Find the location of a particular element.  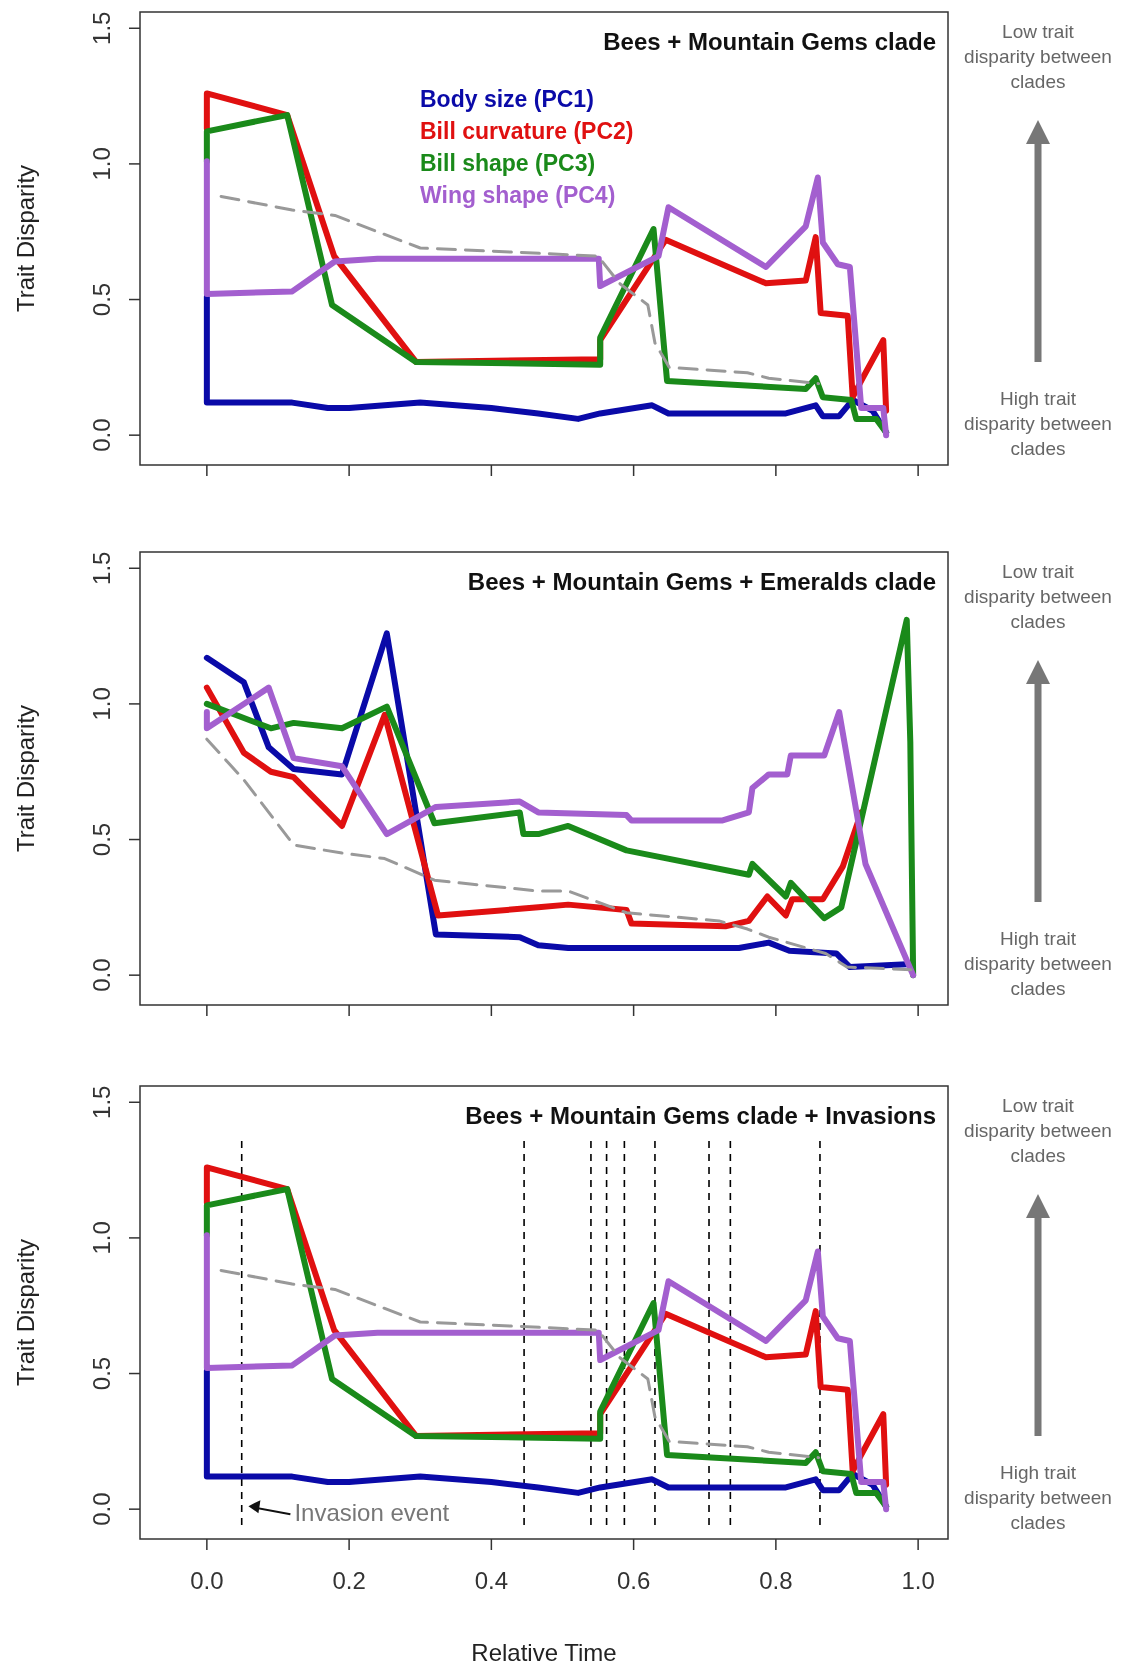

text: Bill curvature (PC2) is located at coordinates (527, 131).